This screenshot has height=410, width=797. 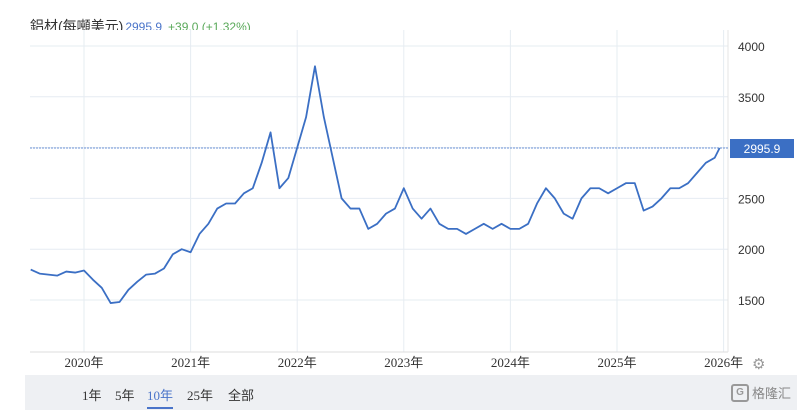 I want to click on last-value-label: 2995.9, so click(x=762, y=149).